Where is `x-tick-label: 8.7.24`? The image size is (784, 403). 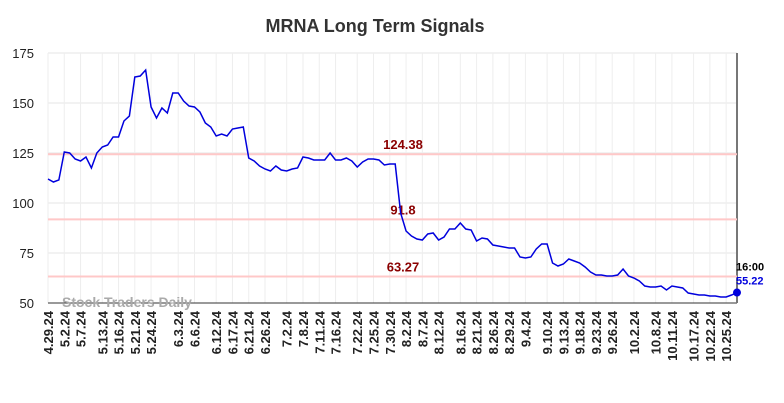 x-tick-label: 8.7.24 is located at coordinates (422, 328).